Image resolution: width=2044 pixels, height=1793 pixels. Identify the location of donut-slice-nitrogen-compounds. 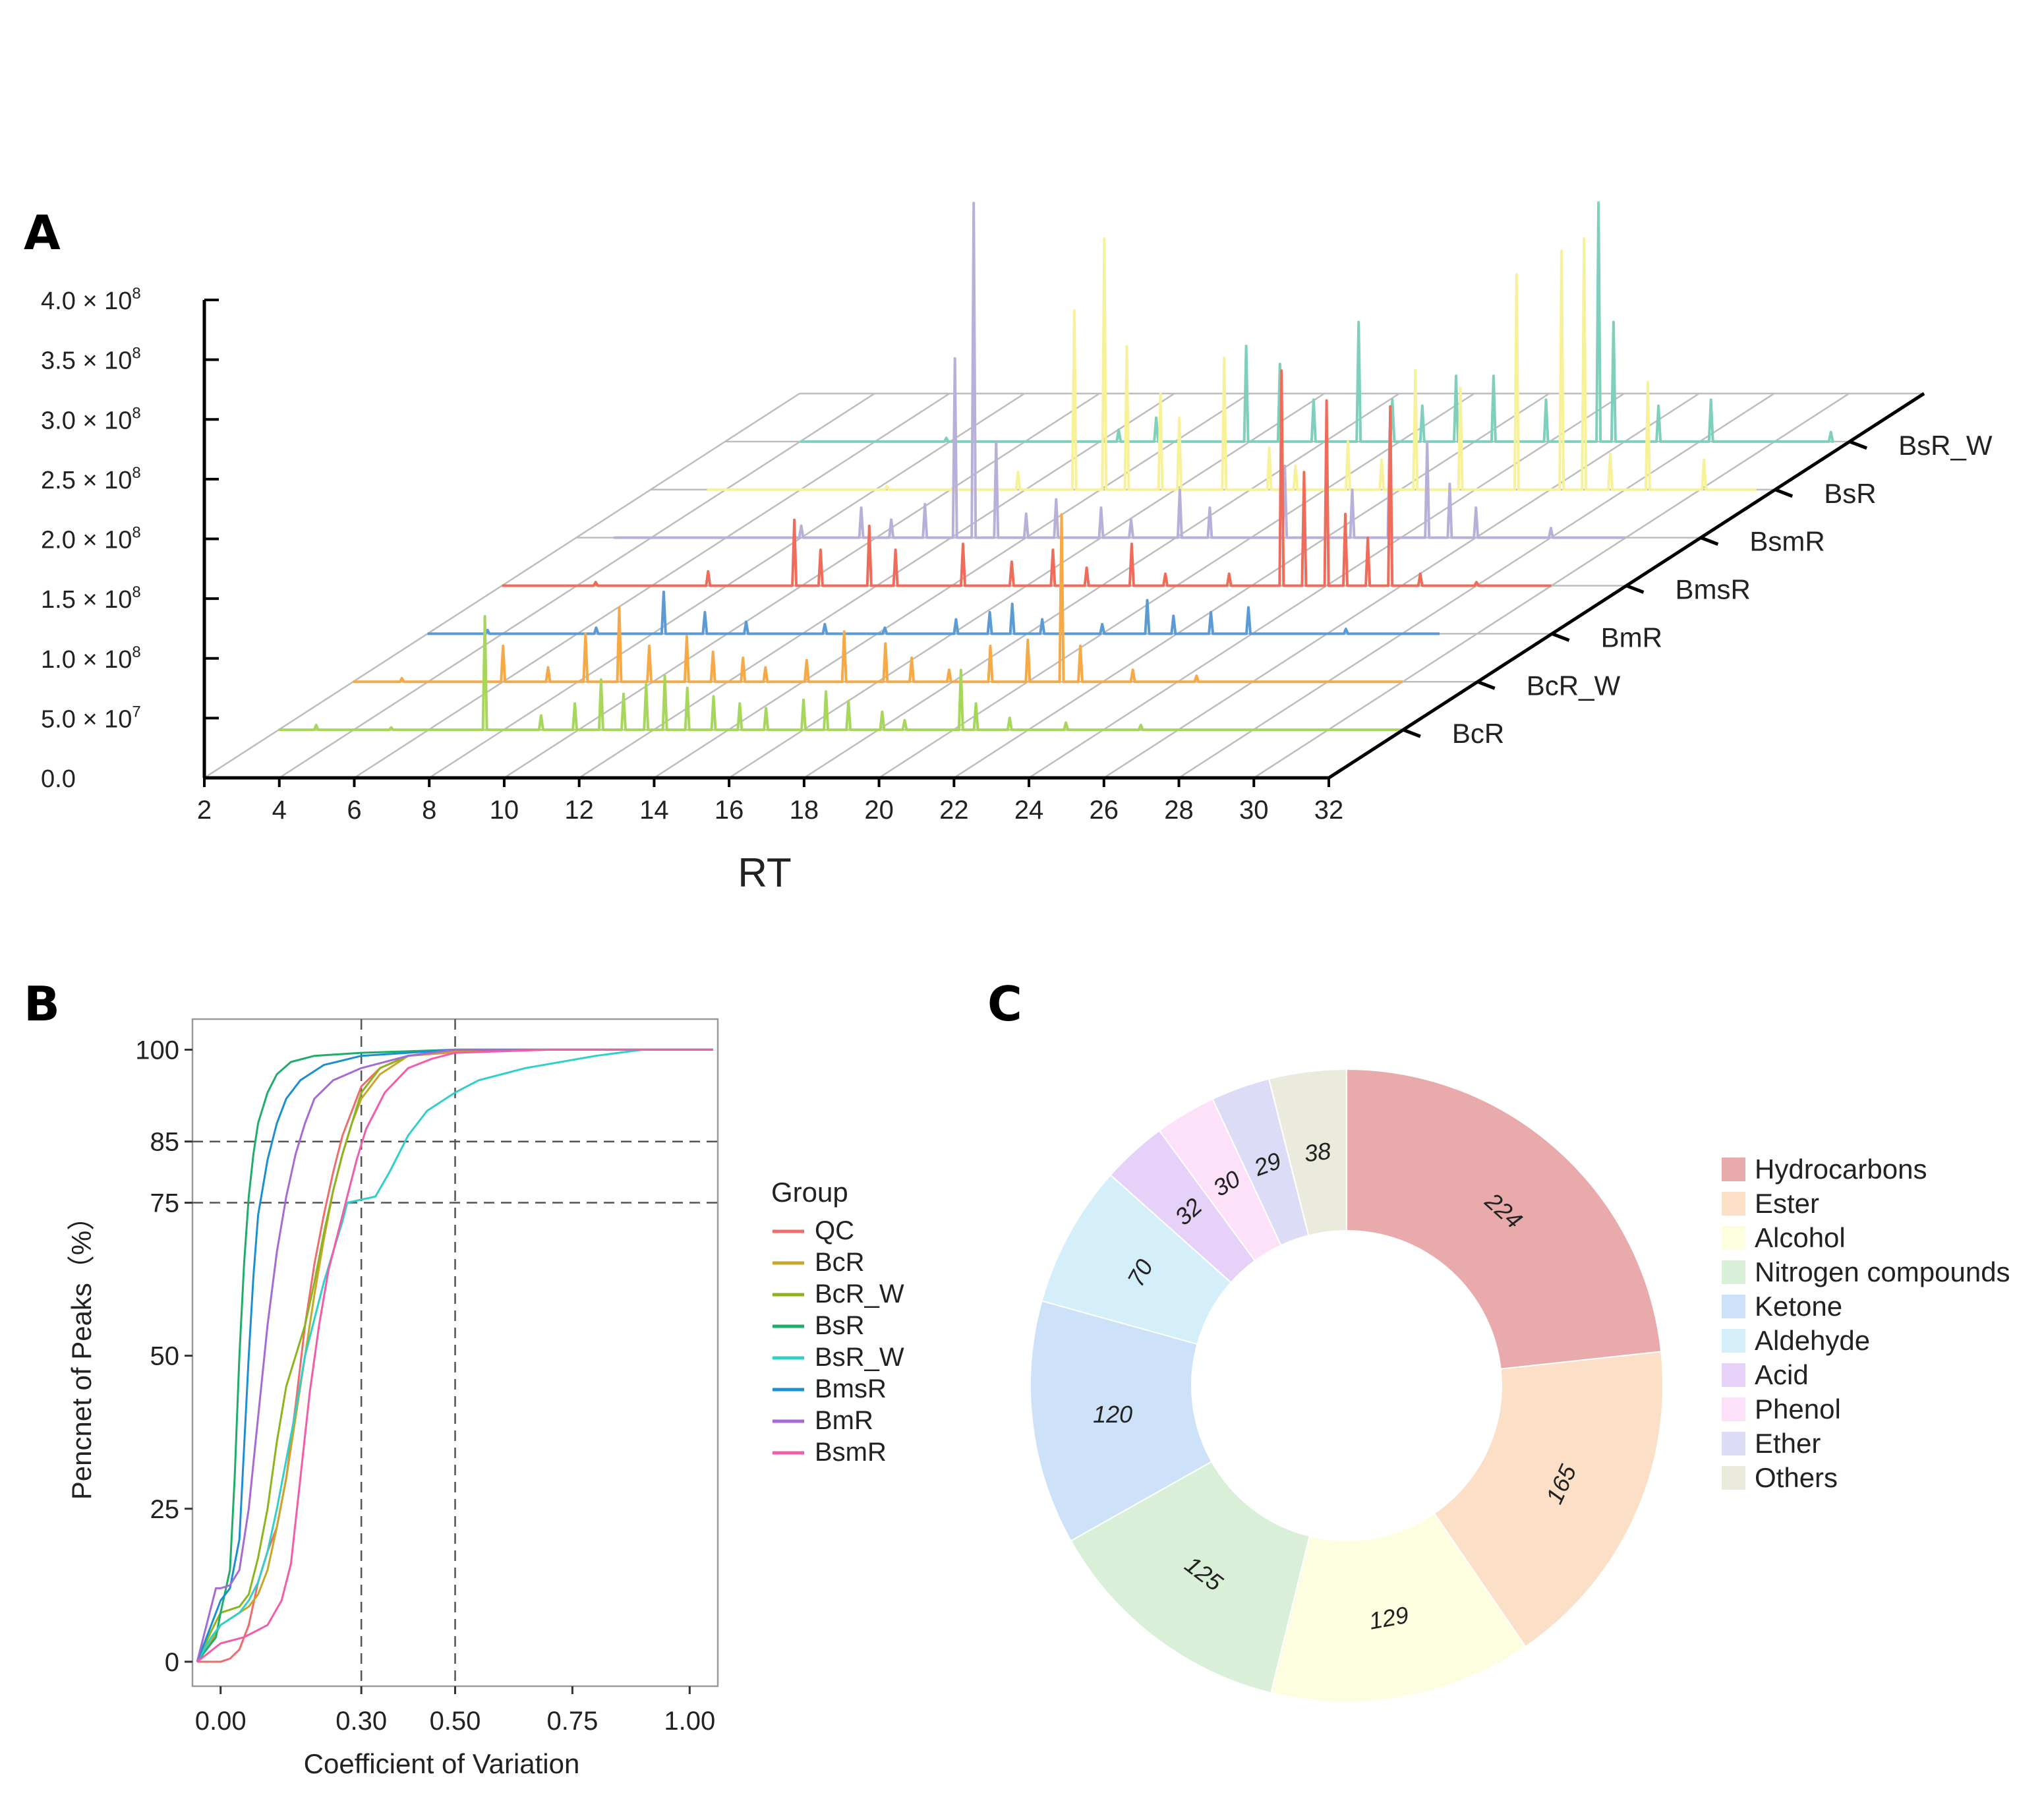
(1190, 1577).